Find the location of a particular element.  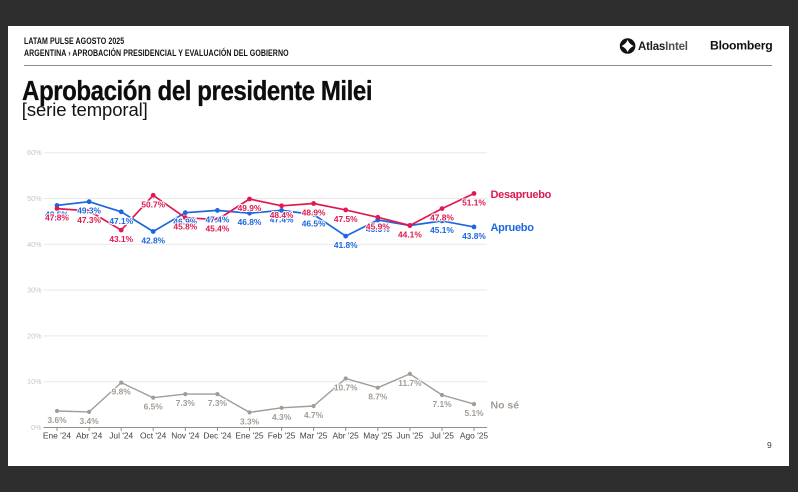

svg-text: 43.8% is located at coordinates (474, 236).